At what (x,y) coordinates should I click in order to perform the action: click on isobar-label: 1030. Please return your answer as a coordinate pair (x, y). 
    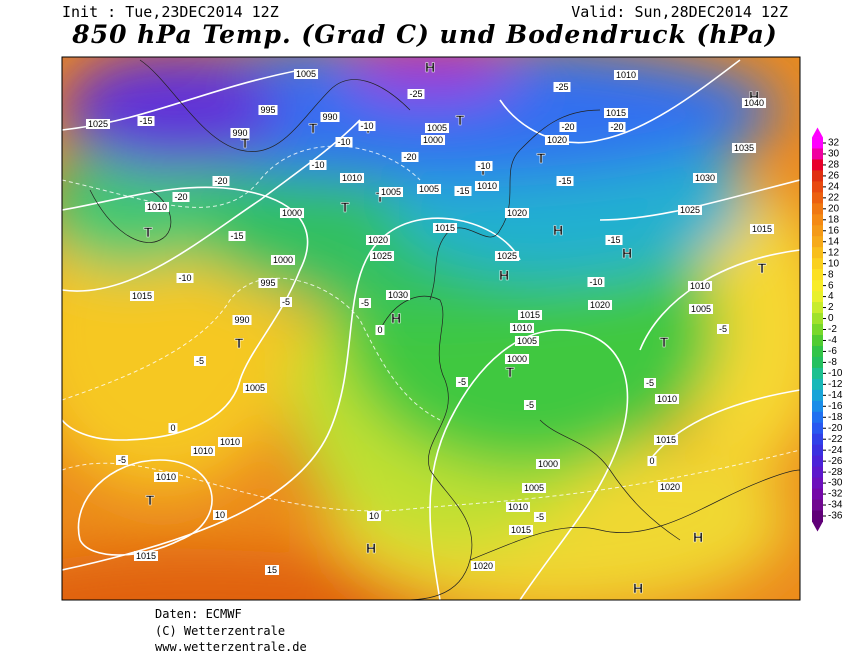
    Looking at the image, I should click on (705, 178).